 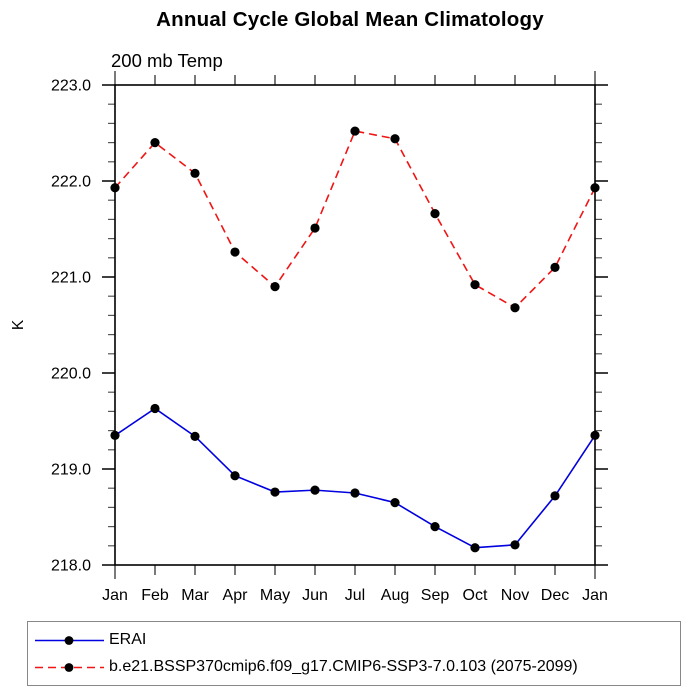 What do you see at coordinates (350, 19) in the screenshot?
I see `chart-title: Annual Cycle Global Mean Climatology` at bounding box center [350, 19].